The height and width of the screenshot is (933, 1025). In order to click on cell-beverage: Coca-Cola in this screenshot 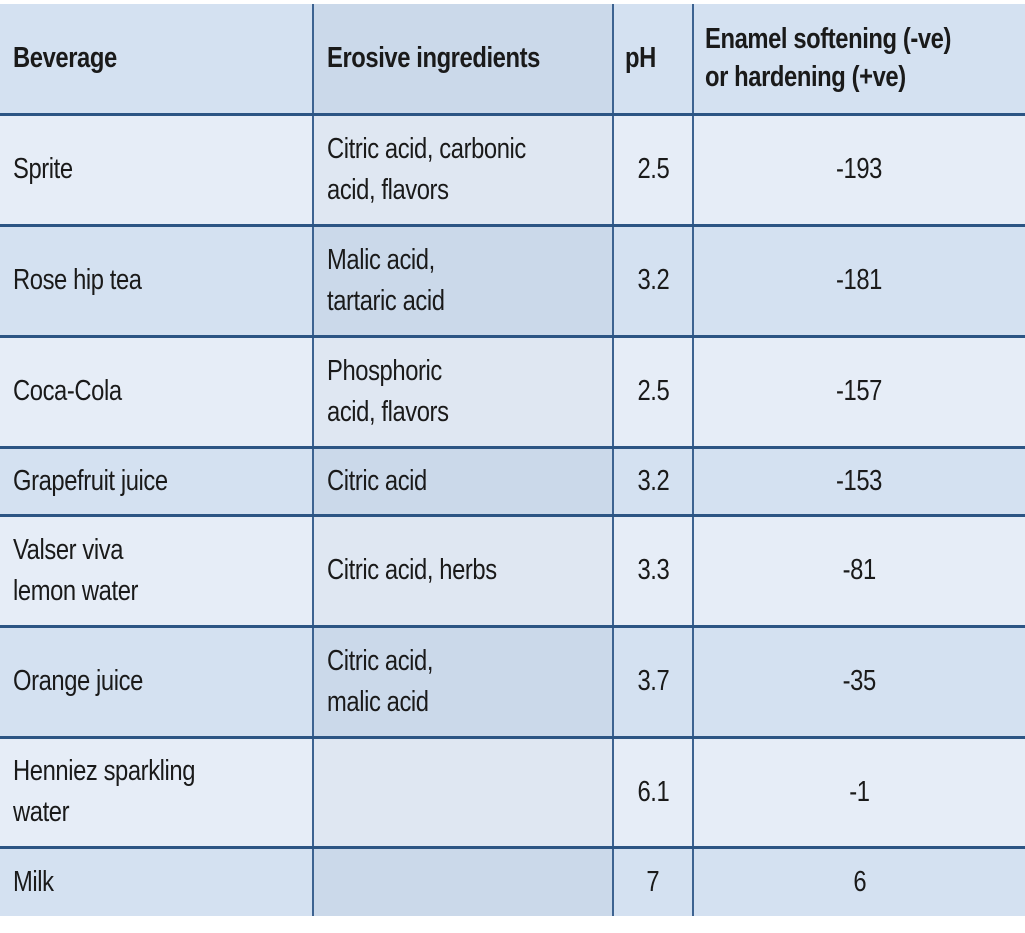, I will do `click(157, 391)`.